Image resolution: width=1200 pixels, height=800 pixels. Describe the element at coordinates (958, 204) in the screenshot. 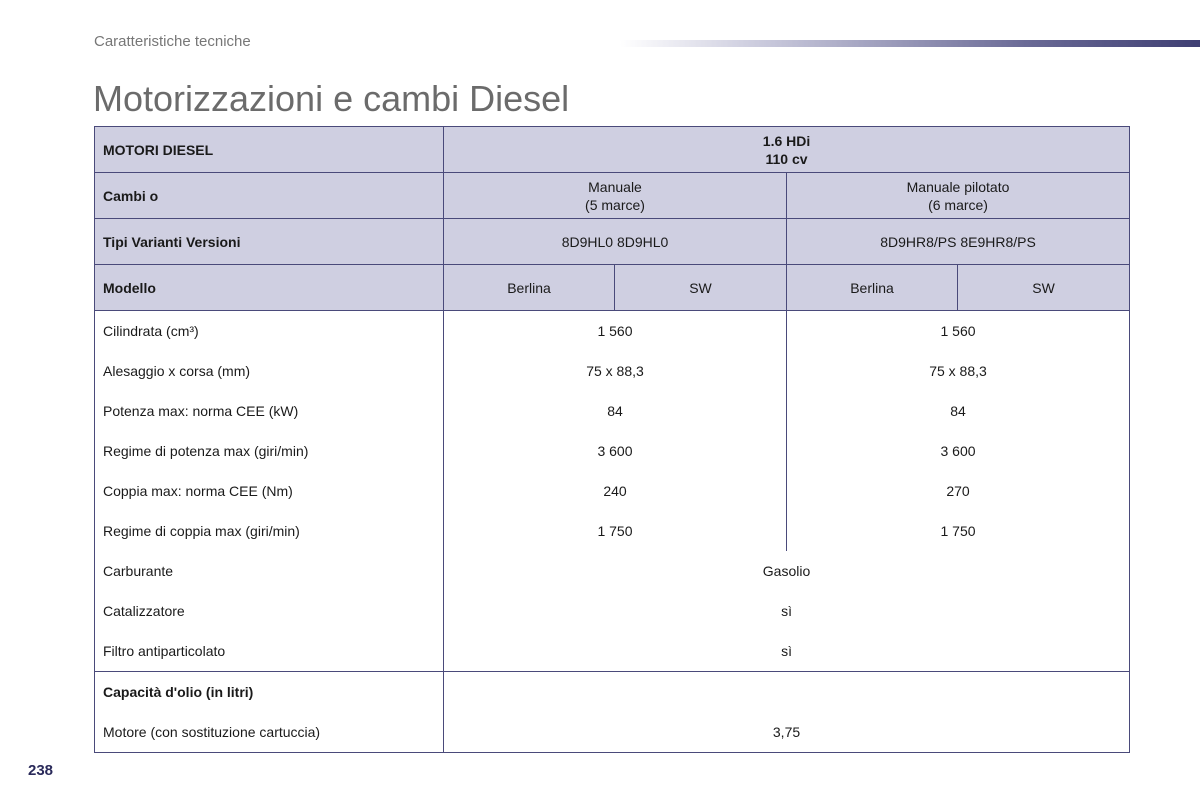

I see `gearbox-piloted-gears: (6 marce)` at that location.